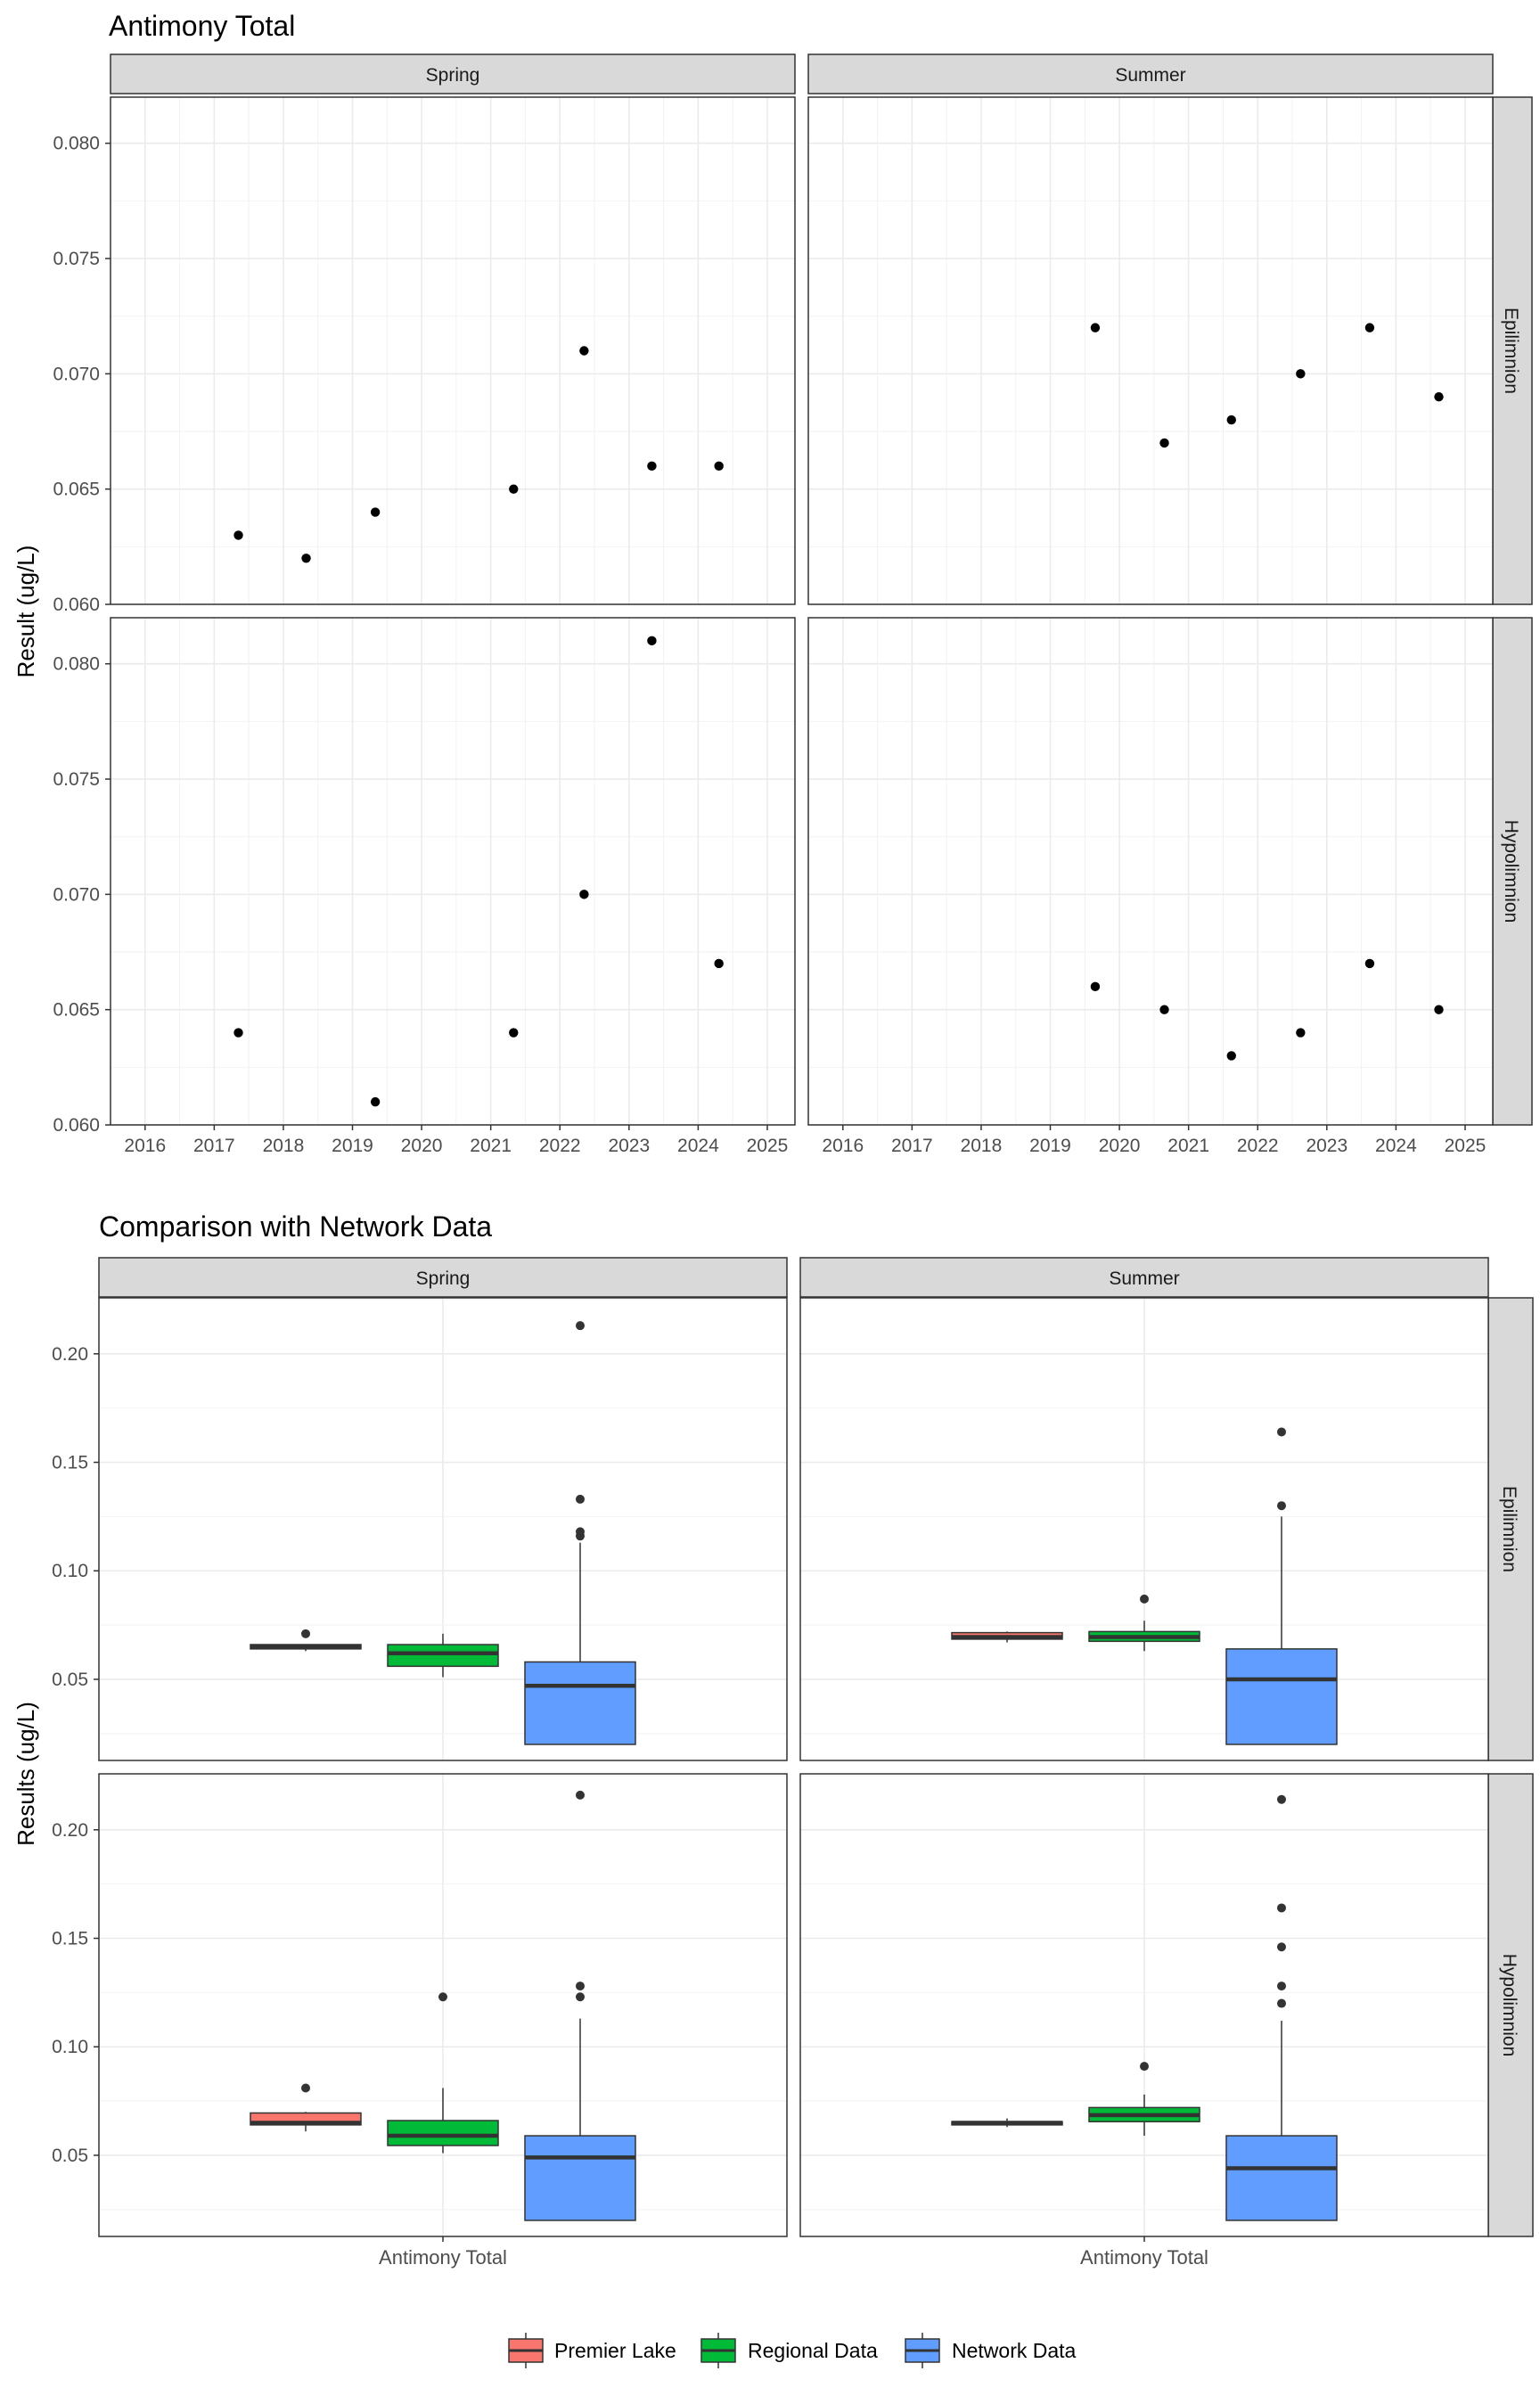 The height and width of the screenshot is (2396, 1540). I want to click on x-tick-label: 2023, so click(1327, 1146).